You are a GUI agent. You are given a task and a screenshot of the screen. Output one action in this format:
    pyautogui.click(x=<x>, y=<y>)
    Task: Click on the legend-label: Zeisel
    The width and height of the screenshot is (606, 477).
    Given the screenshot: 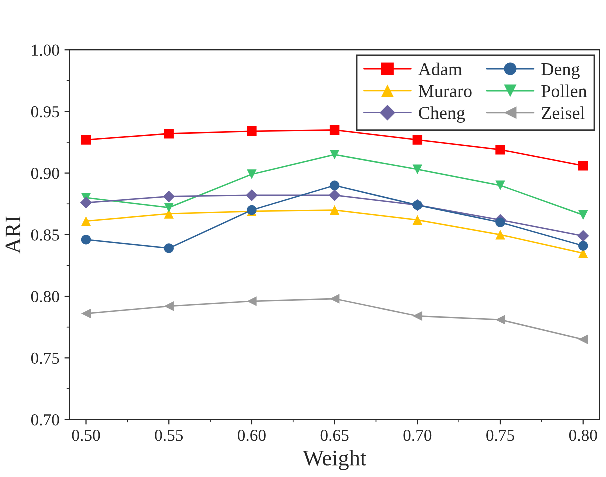 What is the action you would take?
    pyautogui.click(x=563, y=113)
    